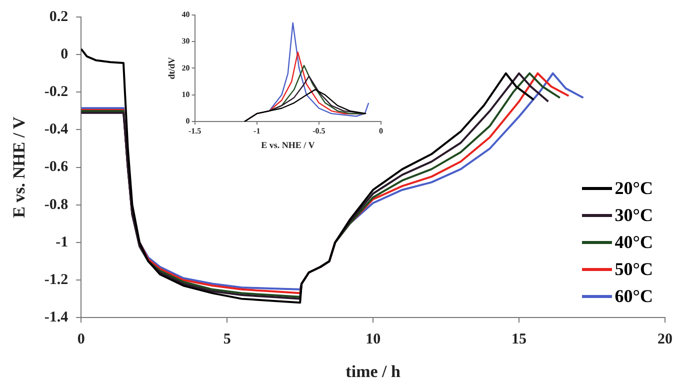 This screenshot has width=681, height=389. Describe the element at coordinates (633, 269) in the screenshot. I see `legend-label: 50°C` at that location.